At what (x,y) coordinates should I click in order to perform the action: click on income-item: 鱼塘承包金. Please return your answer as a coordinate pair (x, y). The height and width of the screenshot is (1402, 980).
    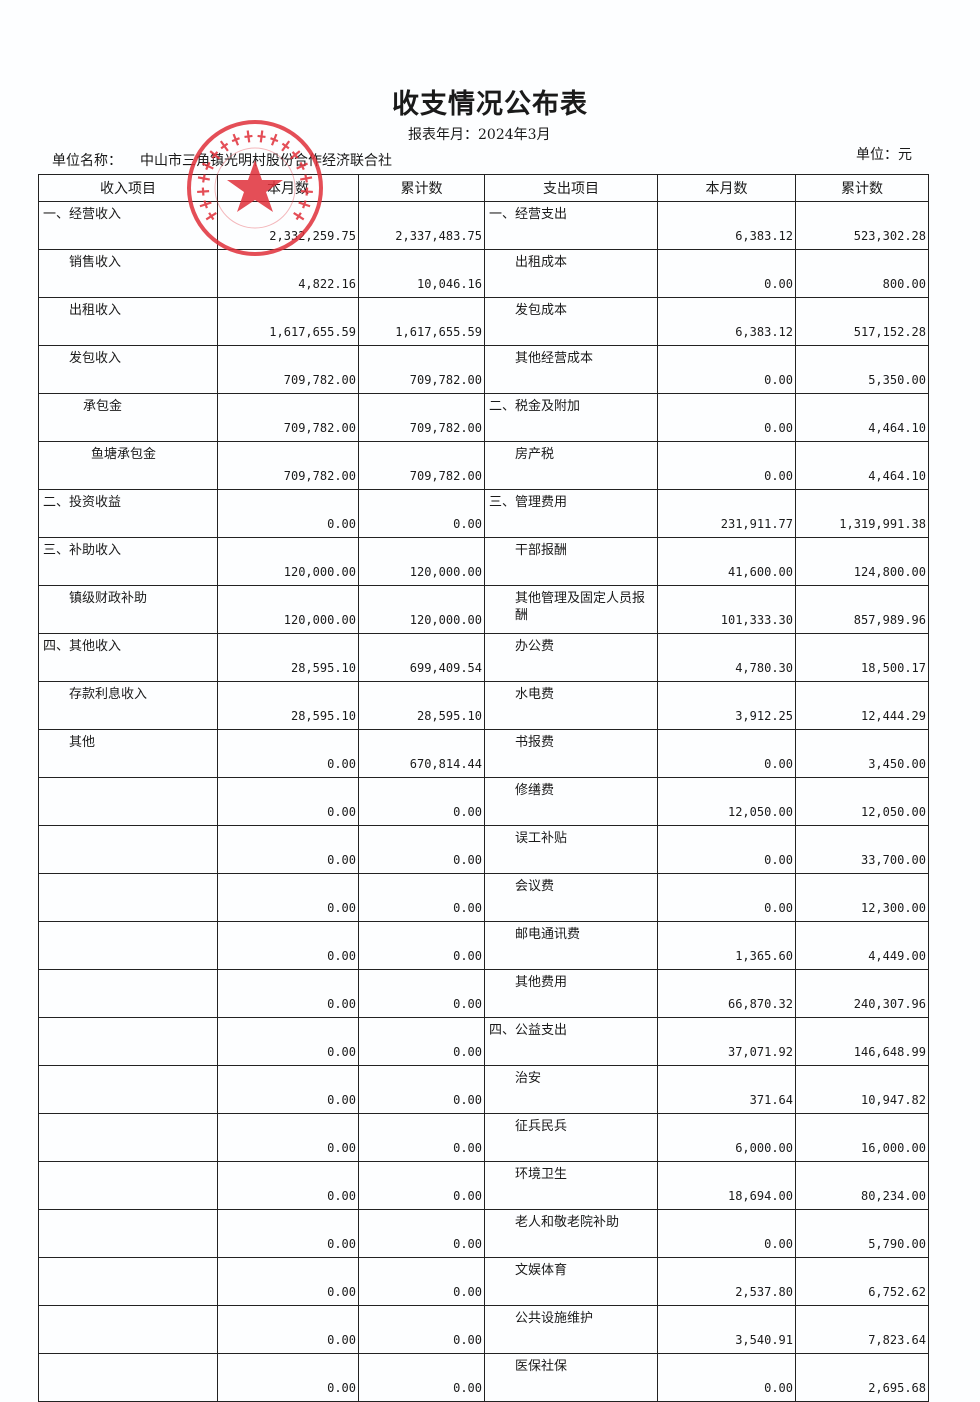
    Looking at the image, I should click on (128, 465).